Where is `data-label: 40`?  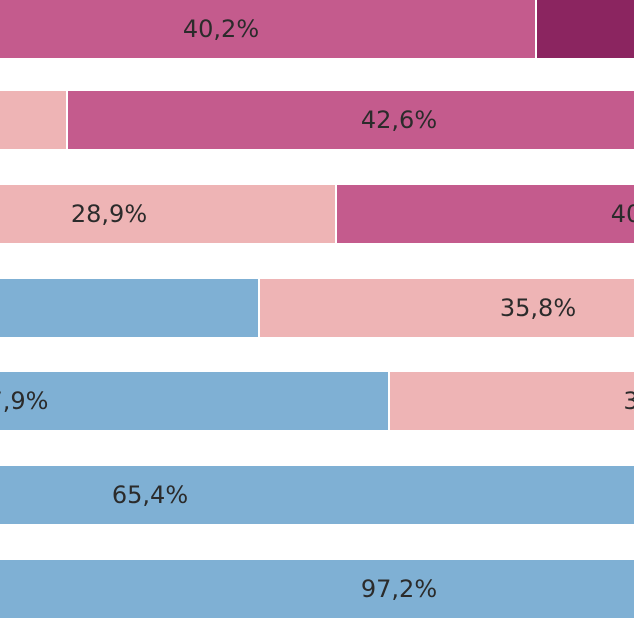 data-label: 40 is located at coordinates (622, 214).